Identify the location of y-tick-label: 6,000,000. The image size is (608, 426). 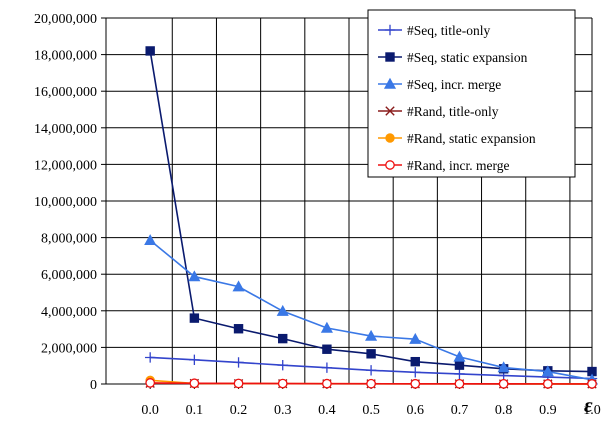
(69, 275).